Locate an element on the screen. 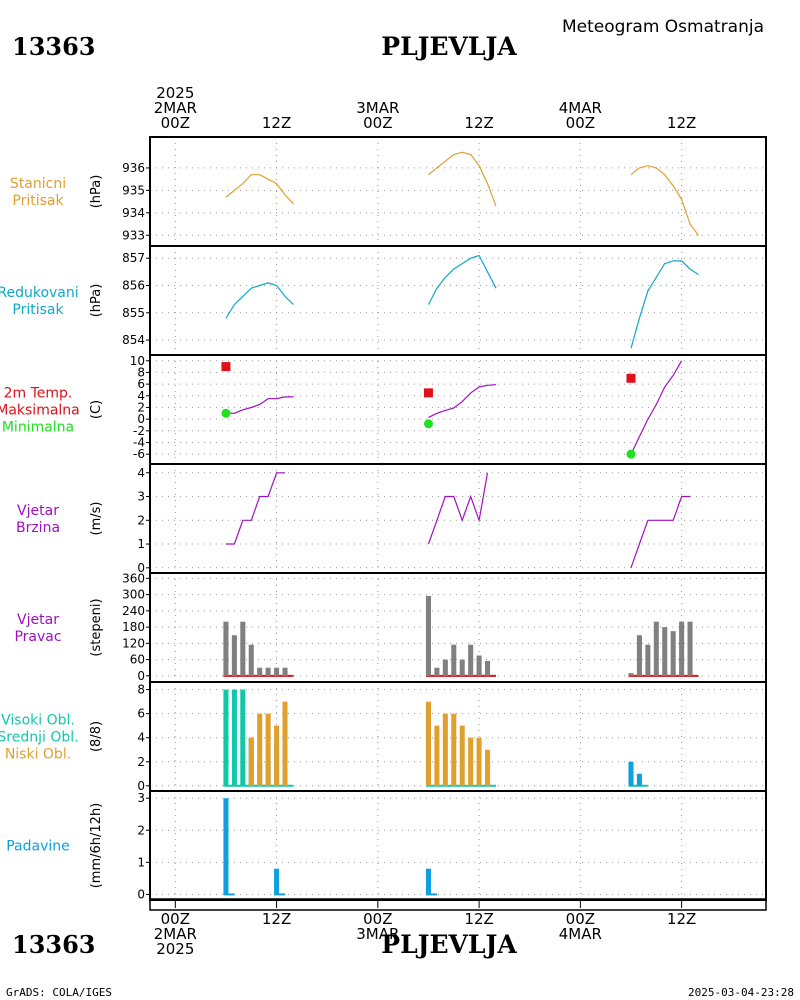  unit-label: (m/s) is located at coordinates (96, 519).